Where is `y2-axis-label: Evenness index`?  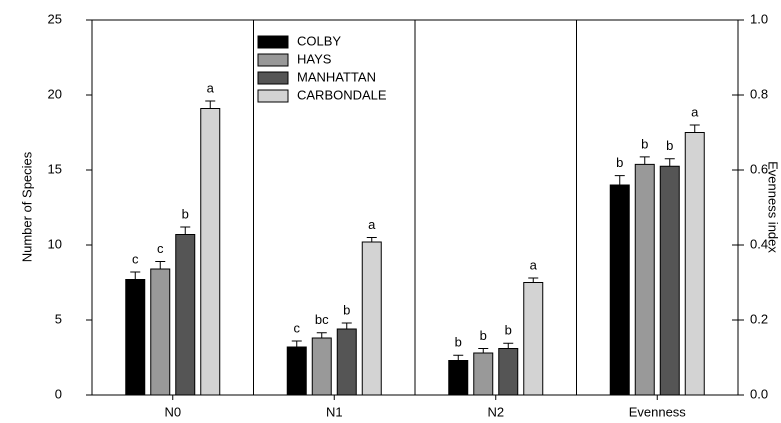
y2-axis-label: Evenness index is located at coordinates (773, 207).